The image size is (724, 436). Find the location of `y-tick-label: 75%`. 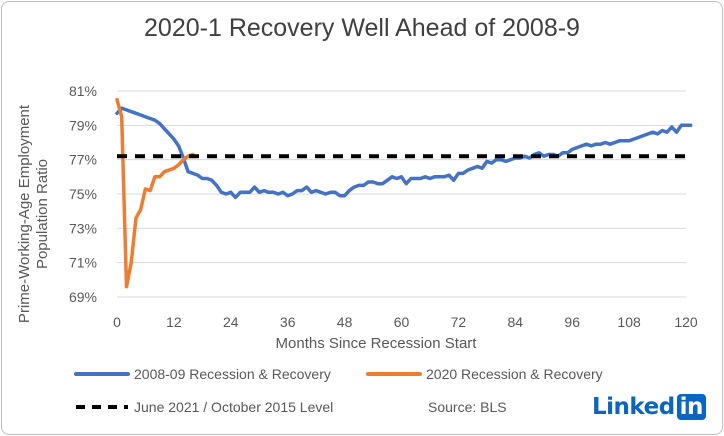

y-tick-label: 75% is located at coordinates (83, 194).